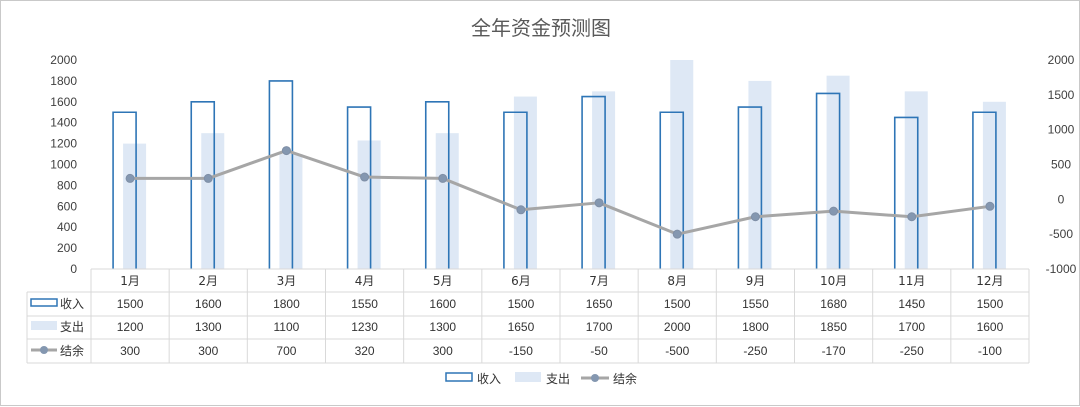  What do you see at coordinates (365, 351) in the screenshot?
I see `table-cell: 320` at bounding box center [365, 351].